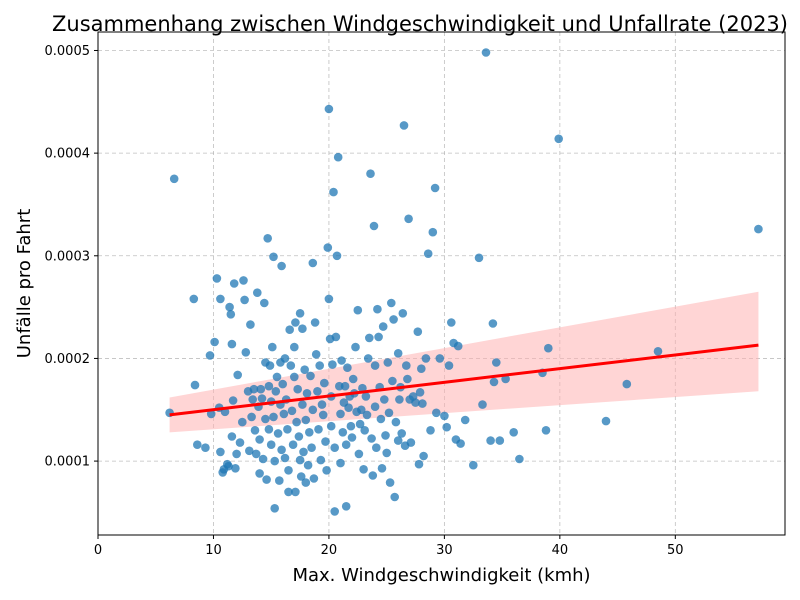 The image size is (800, 600). What do you see at coordinates (675, 550) in the screenshot?
I see `x-tick-label: 50` at bounding box center [675, 550].